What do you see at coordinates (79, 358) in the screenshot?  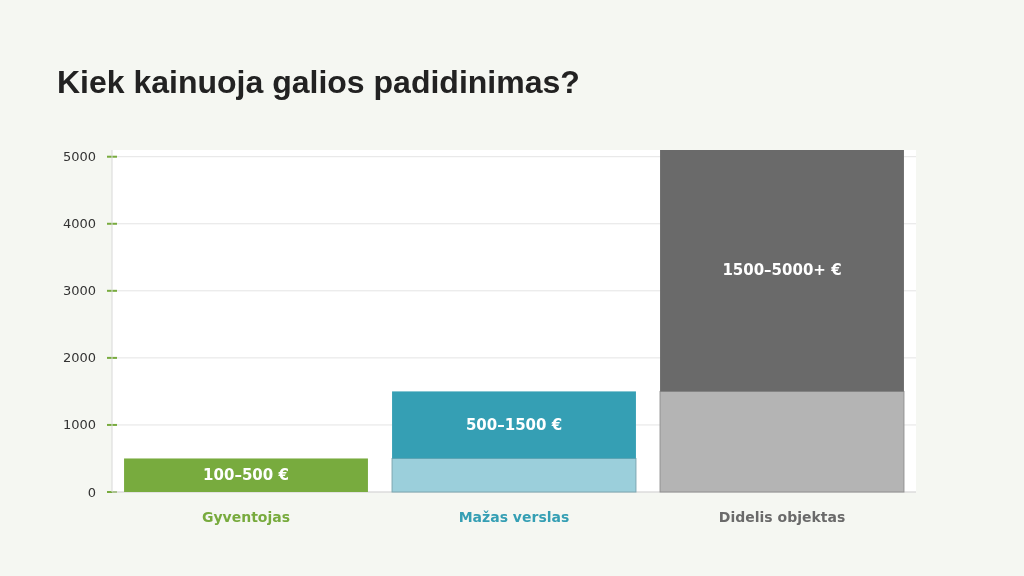 I see `y-tick-label: 2000` at bounding box center [79, 358].